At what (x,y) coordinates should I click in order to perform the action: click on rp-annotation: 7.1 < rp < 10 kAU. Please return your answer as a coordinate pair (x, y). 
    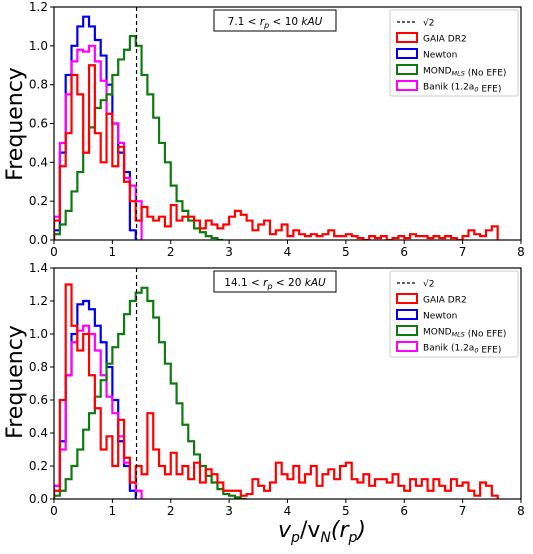
    Looking at the image, I should click on (275, 20).